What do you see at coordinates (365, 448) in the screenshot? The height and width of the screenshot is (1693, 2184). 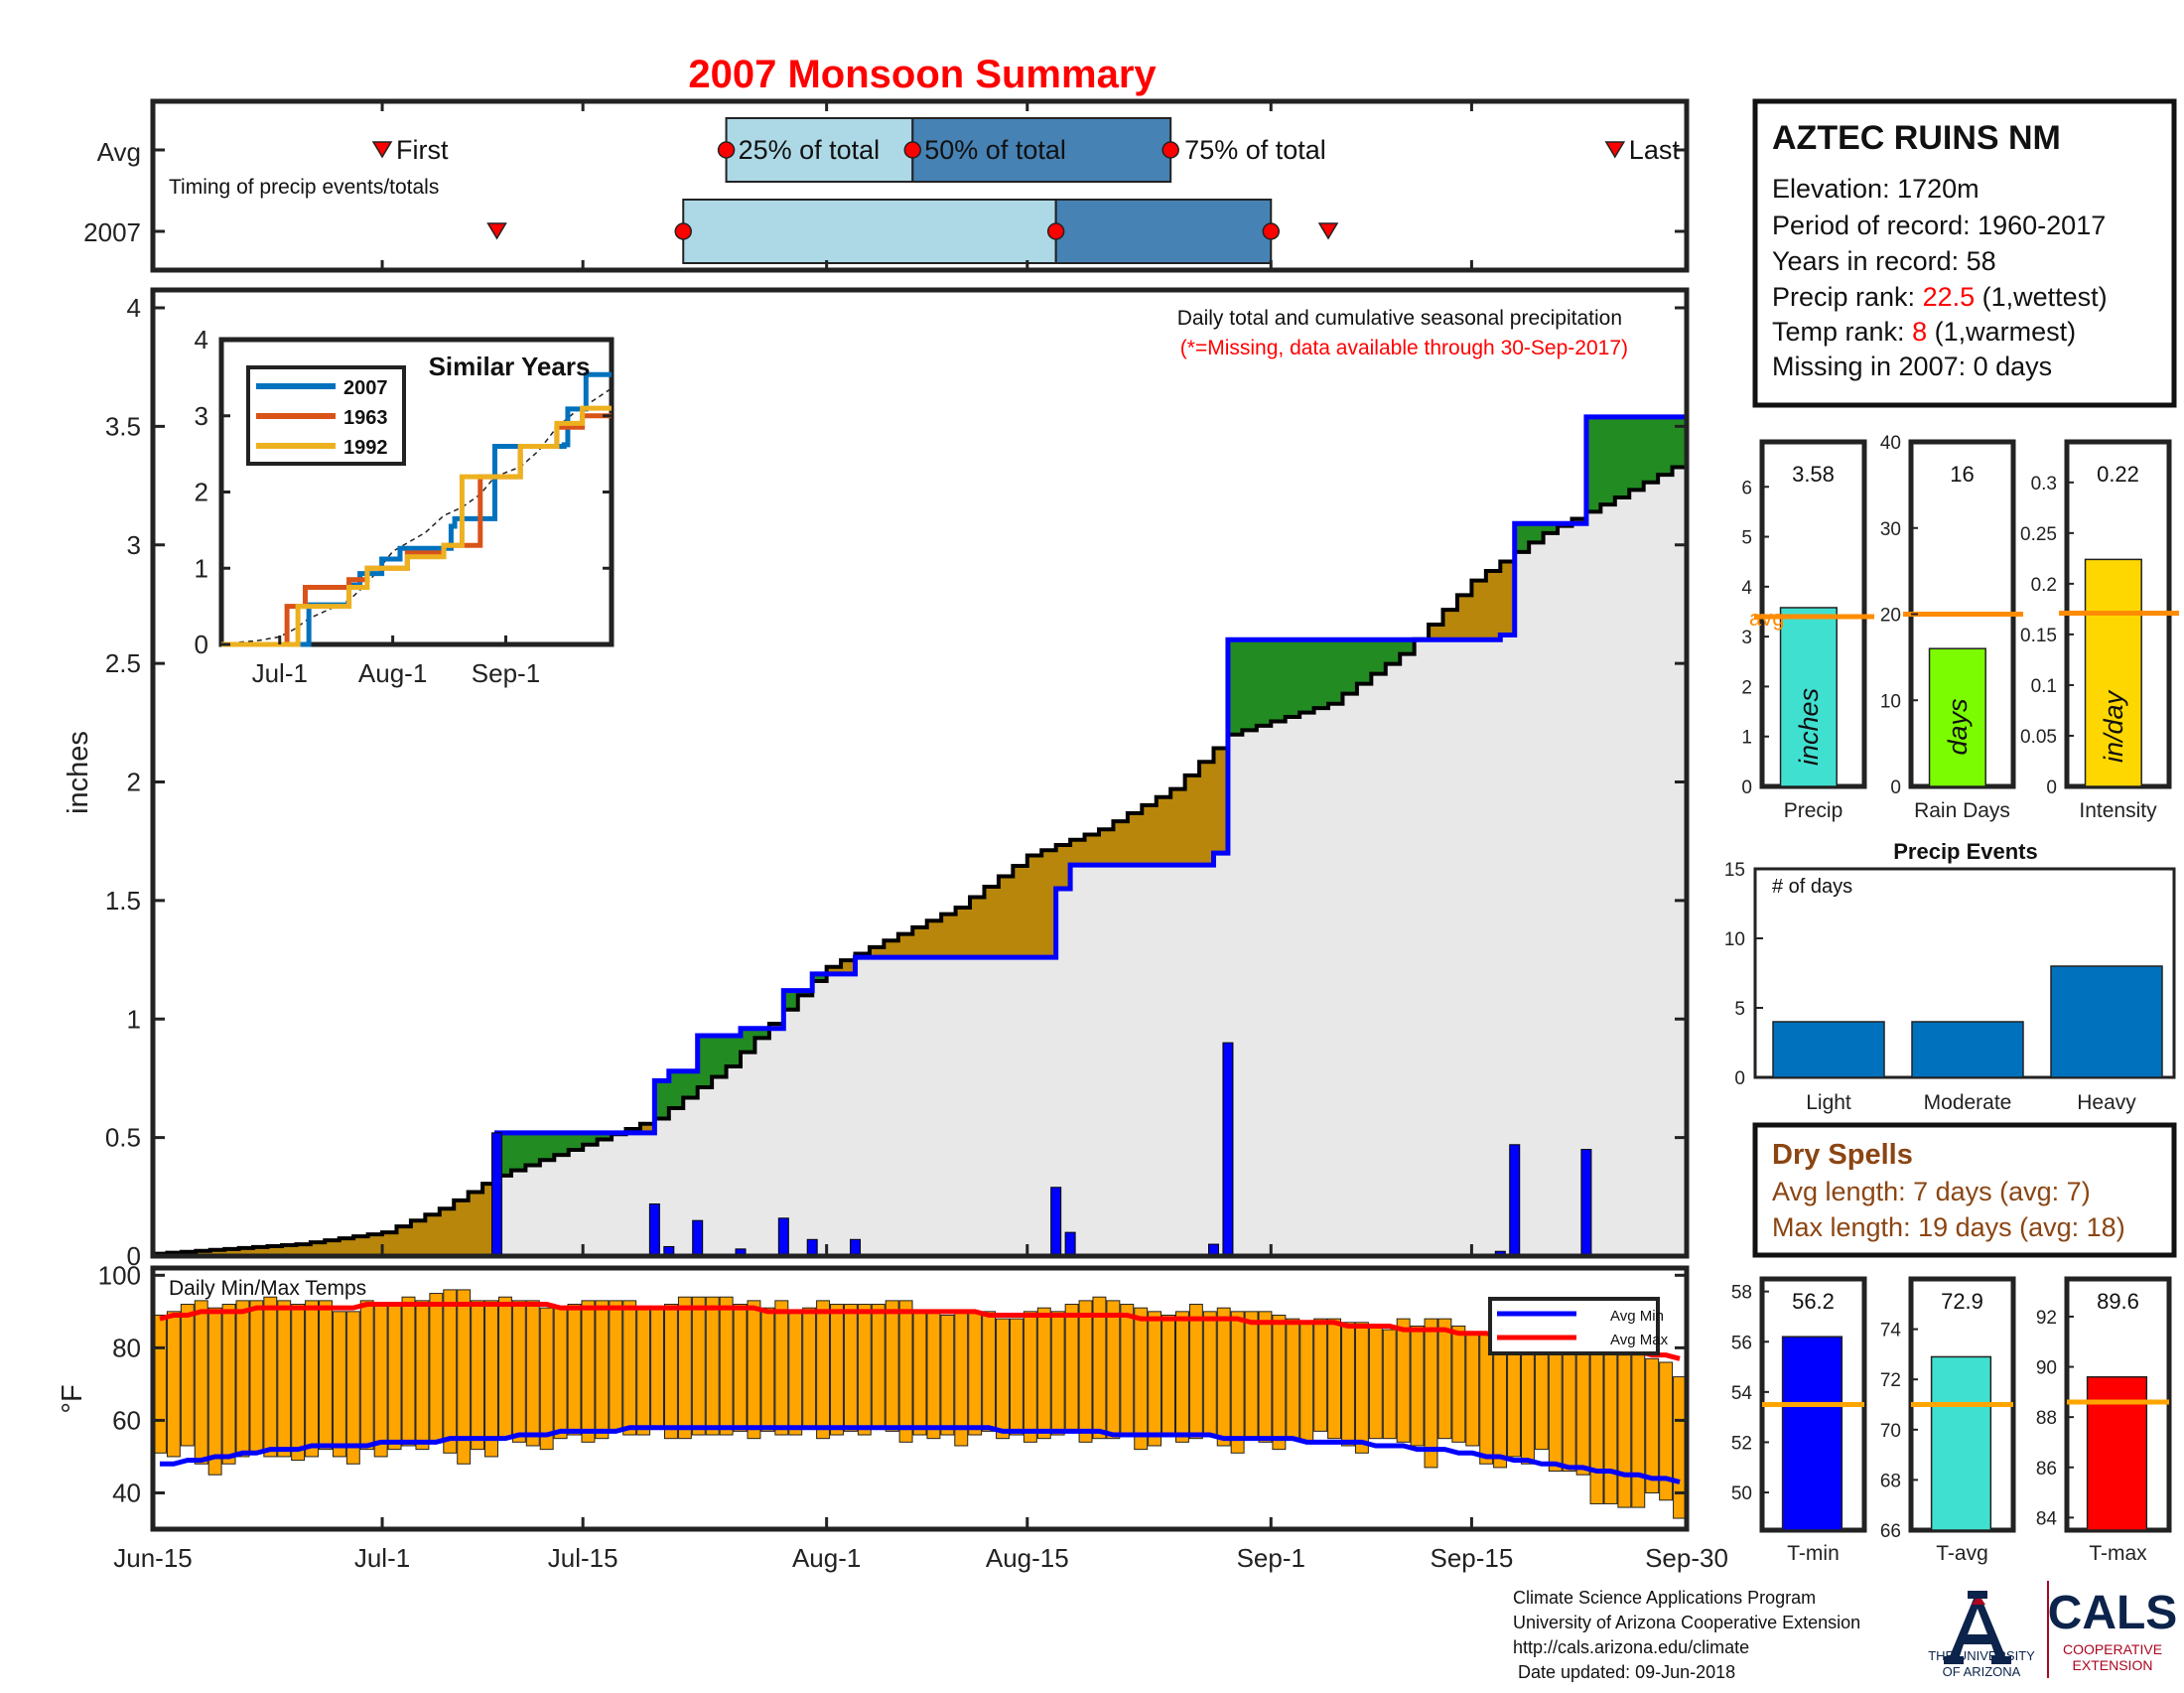 I see `inset-legend-label-1992: 1992` at bounding box center [365, 448].